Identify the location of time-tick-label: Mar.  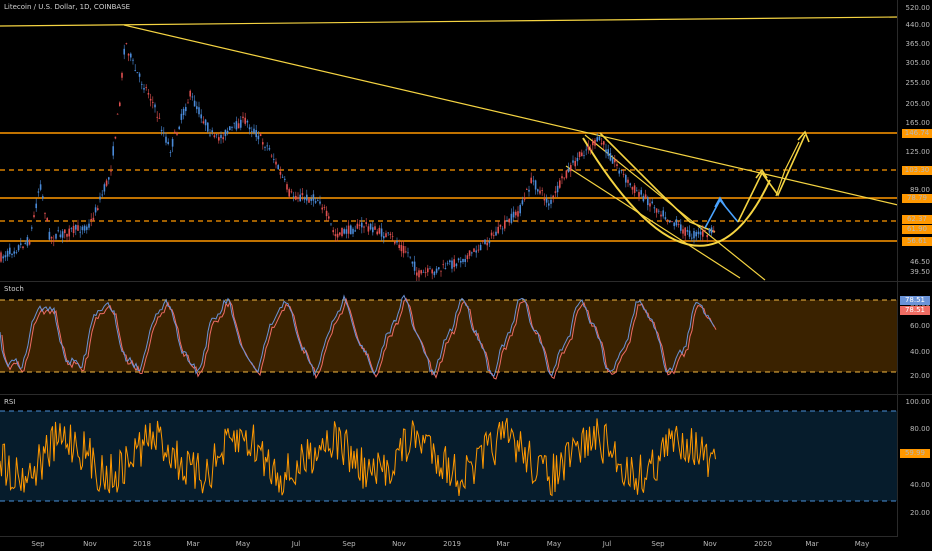
(193, 544).